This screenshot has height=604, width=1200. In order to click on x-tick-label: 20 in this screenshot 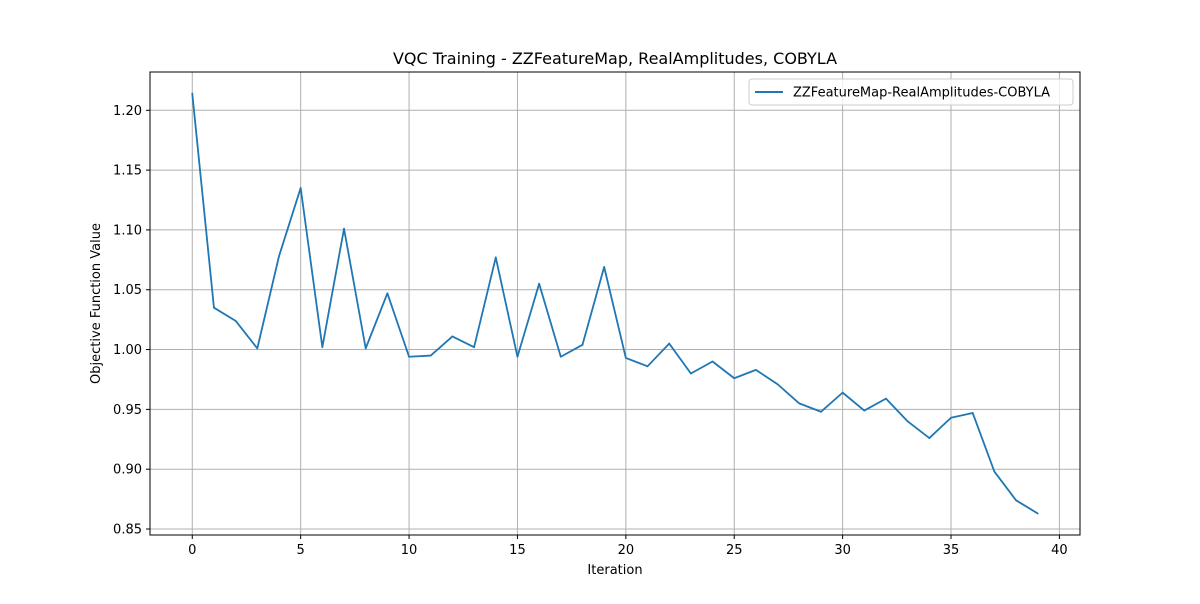, I will do `click(626, 550)`.